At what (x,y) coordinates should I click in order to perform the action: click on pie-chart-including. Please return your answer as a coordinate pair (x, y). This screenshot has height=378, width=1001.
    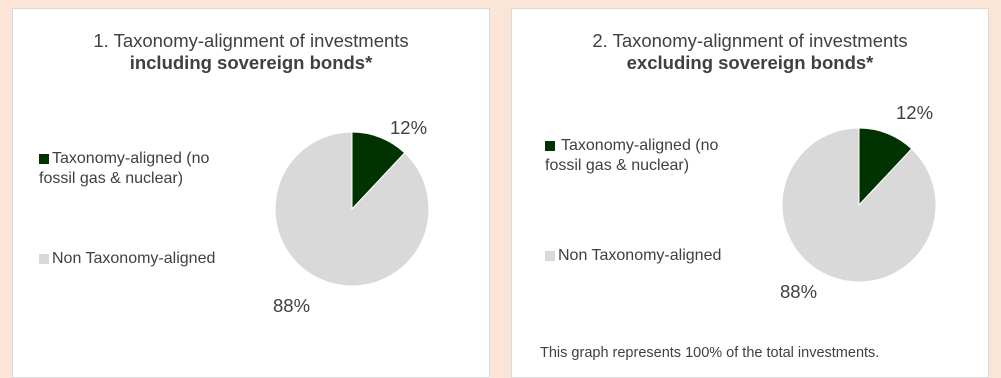
    Looking at the image, I should click on (352, 209).